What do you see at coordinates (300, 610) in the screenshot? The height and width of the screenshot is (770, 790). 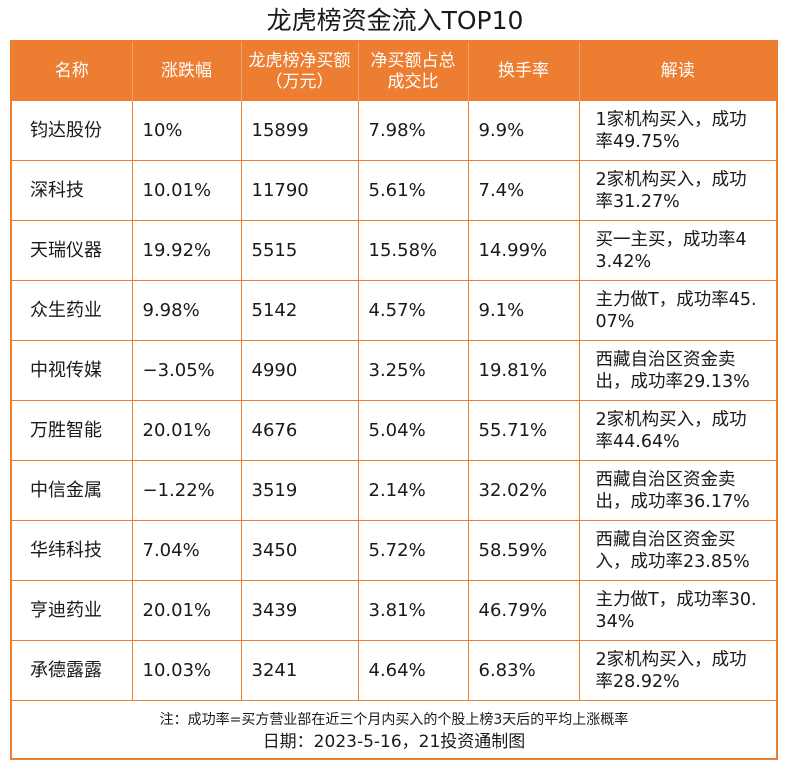 I see `cell-net-buy: 3439` at bounding box center [300, 610].